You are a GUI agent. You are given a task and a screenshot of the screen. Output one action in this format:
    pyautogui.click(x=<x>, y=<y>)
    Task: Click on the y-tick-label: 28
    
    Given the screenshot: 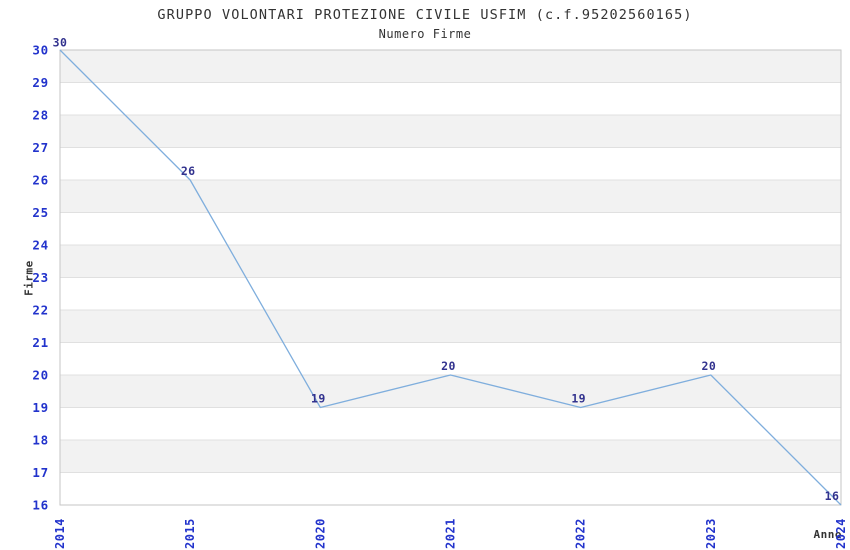 What is the action you would take?
    pyautogui.click(x=40, y=115)
    